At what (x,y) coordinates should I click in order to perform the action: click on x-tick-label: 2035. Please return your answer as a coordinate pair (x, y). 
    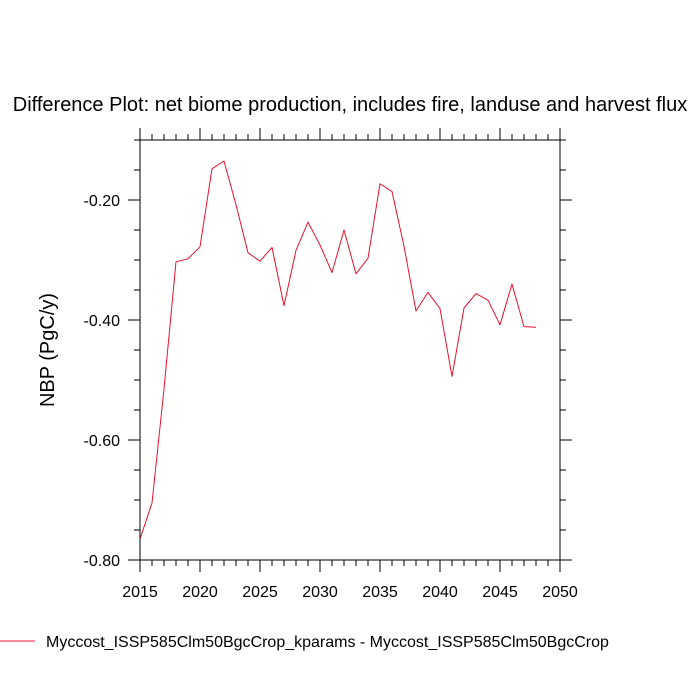
    Looking at the image, I should click on (380, 592).